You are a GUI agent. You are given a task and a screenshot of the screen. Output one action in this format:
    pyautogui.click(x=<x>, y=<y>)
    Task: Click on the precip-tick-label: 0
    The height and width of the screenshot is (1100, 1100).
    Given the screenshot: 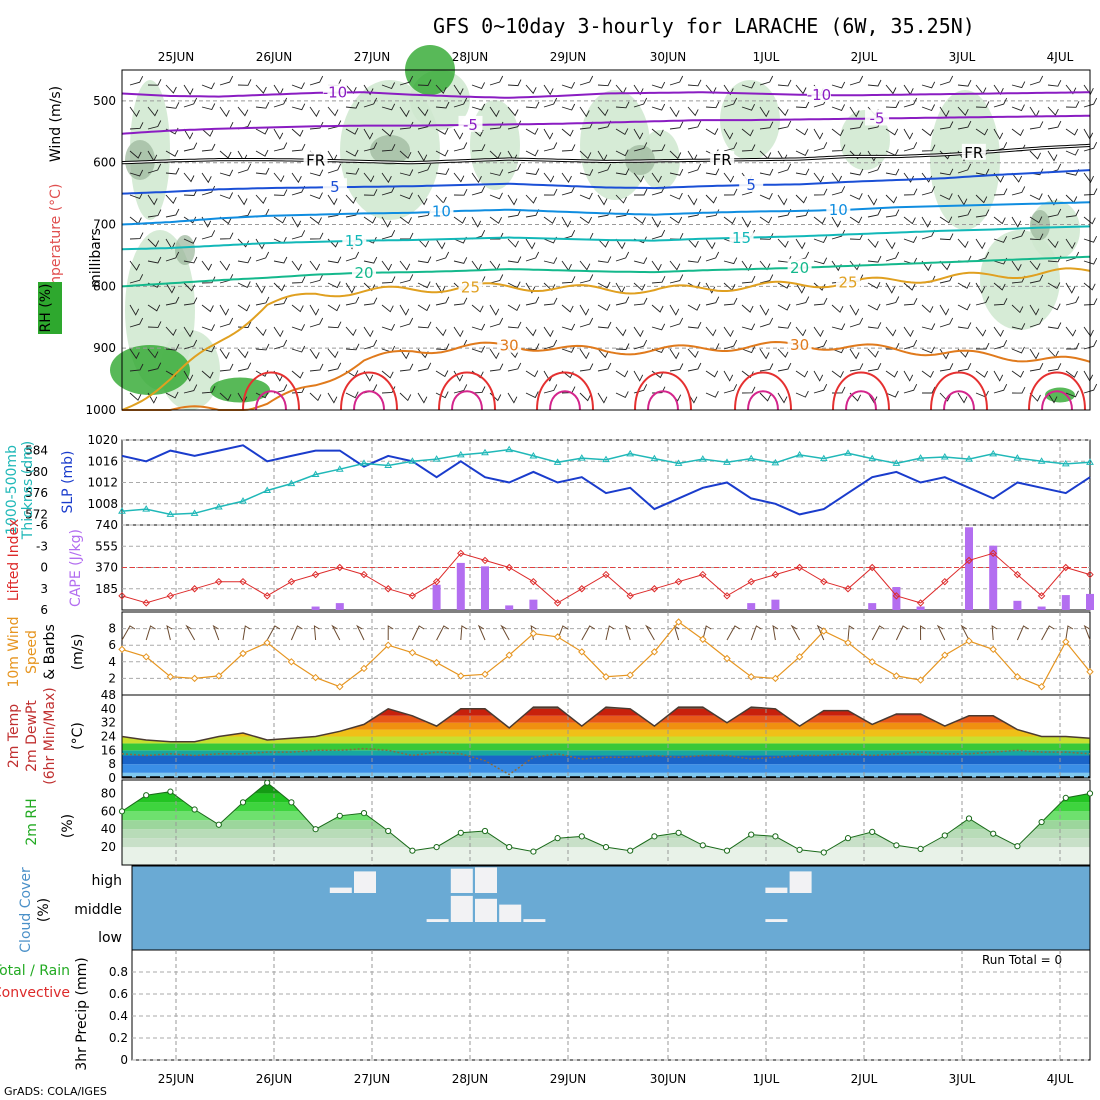 What is the action you would take?
    pyautogui.click(x=124, y=1060)
    